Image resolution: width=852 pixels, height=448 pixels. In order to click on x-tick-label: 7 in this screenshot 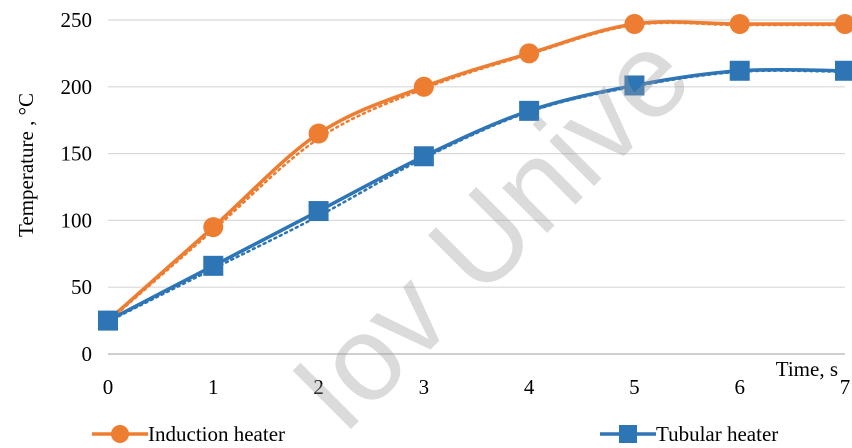, I will do `click(845, 387)`.